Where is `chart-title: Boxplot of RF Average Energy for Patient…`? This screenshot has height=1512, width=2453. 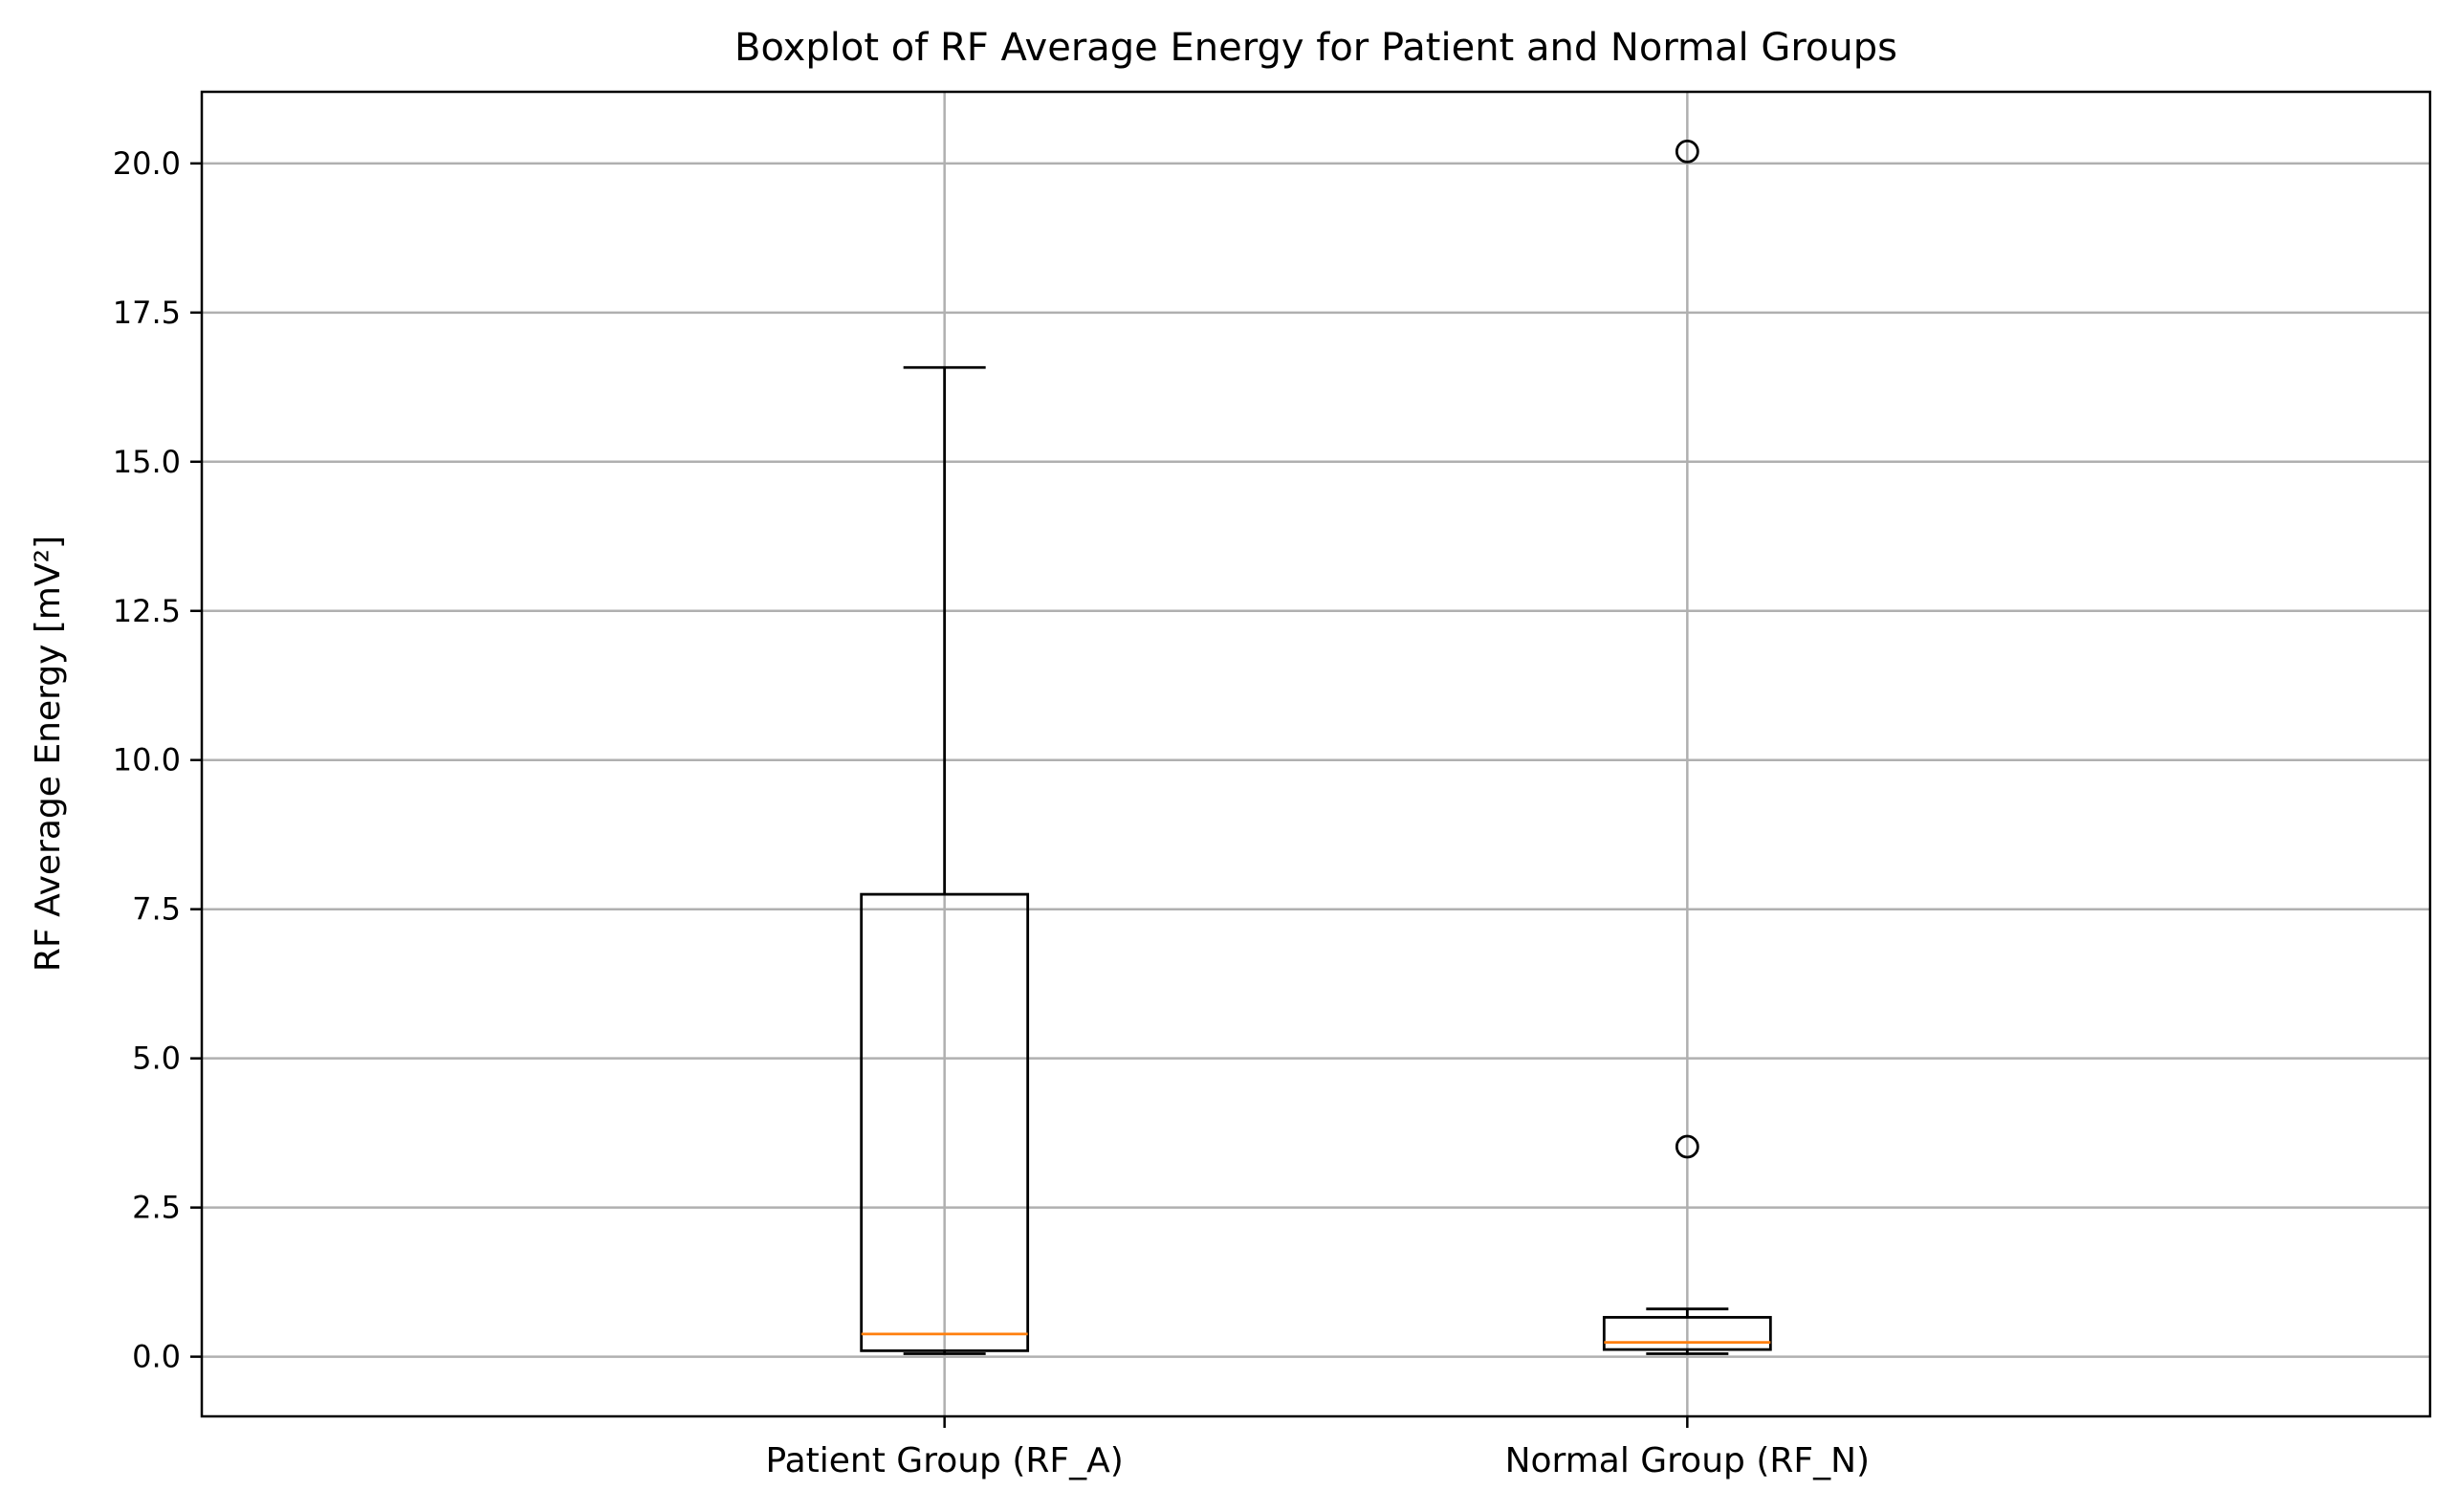 chart-title: Boxplot of RF Average Energy for Patient… is located at coordinates (1315, 48).